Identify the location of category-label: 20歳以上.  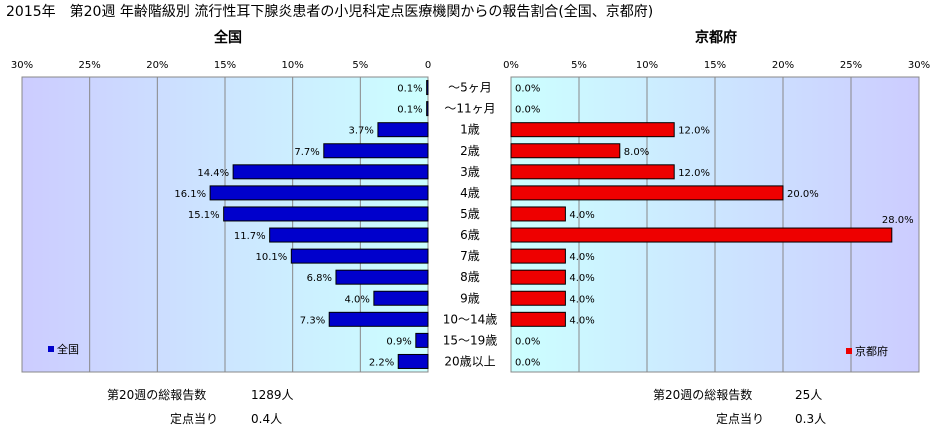
(469, 361).